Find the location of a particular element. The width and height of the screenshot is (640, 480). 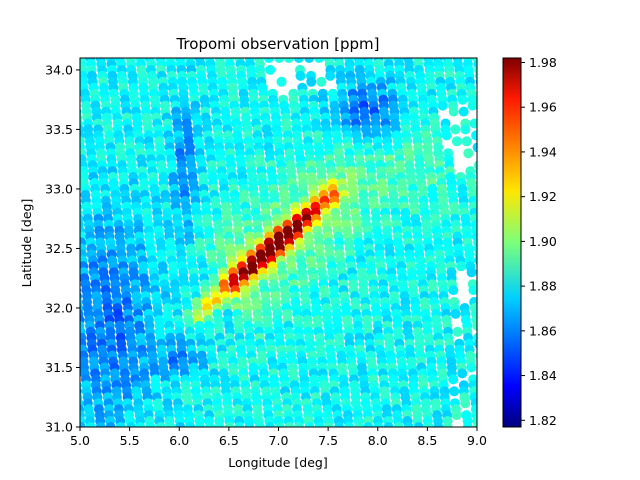

y-tick-label: 31.0 is located at coordinates (59, 427).